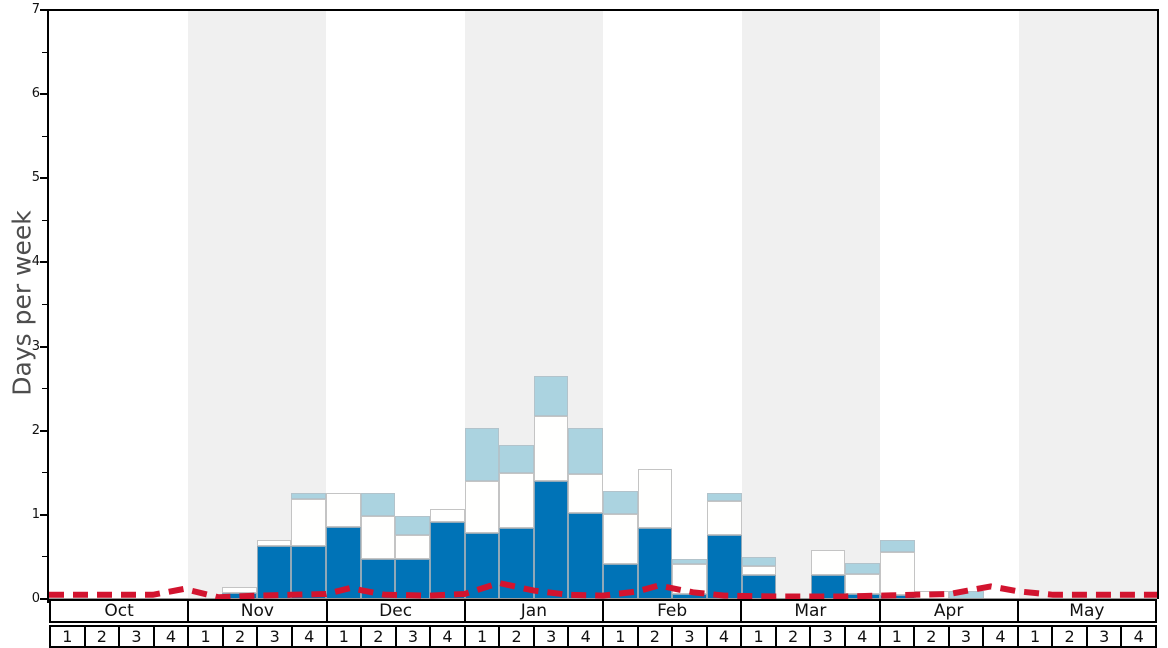 This screenshot has height=648, width=1168. Describe the element at coordinates (119, 611) in the screenshot. I see `month-cell-oct: Oct` at that location.